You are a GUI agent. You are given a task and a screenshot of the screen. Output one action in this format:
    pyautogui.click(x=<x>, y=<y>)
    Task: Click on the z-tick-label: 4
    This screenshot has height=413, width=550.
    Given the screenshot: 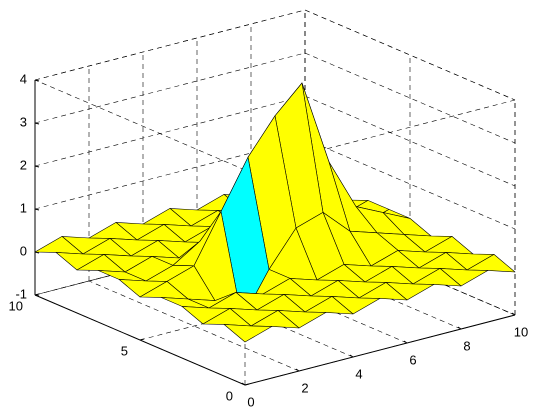 What is the action you would take?
    pyautogui.click(x=23, y=78)
    